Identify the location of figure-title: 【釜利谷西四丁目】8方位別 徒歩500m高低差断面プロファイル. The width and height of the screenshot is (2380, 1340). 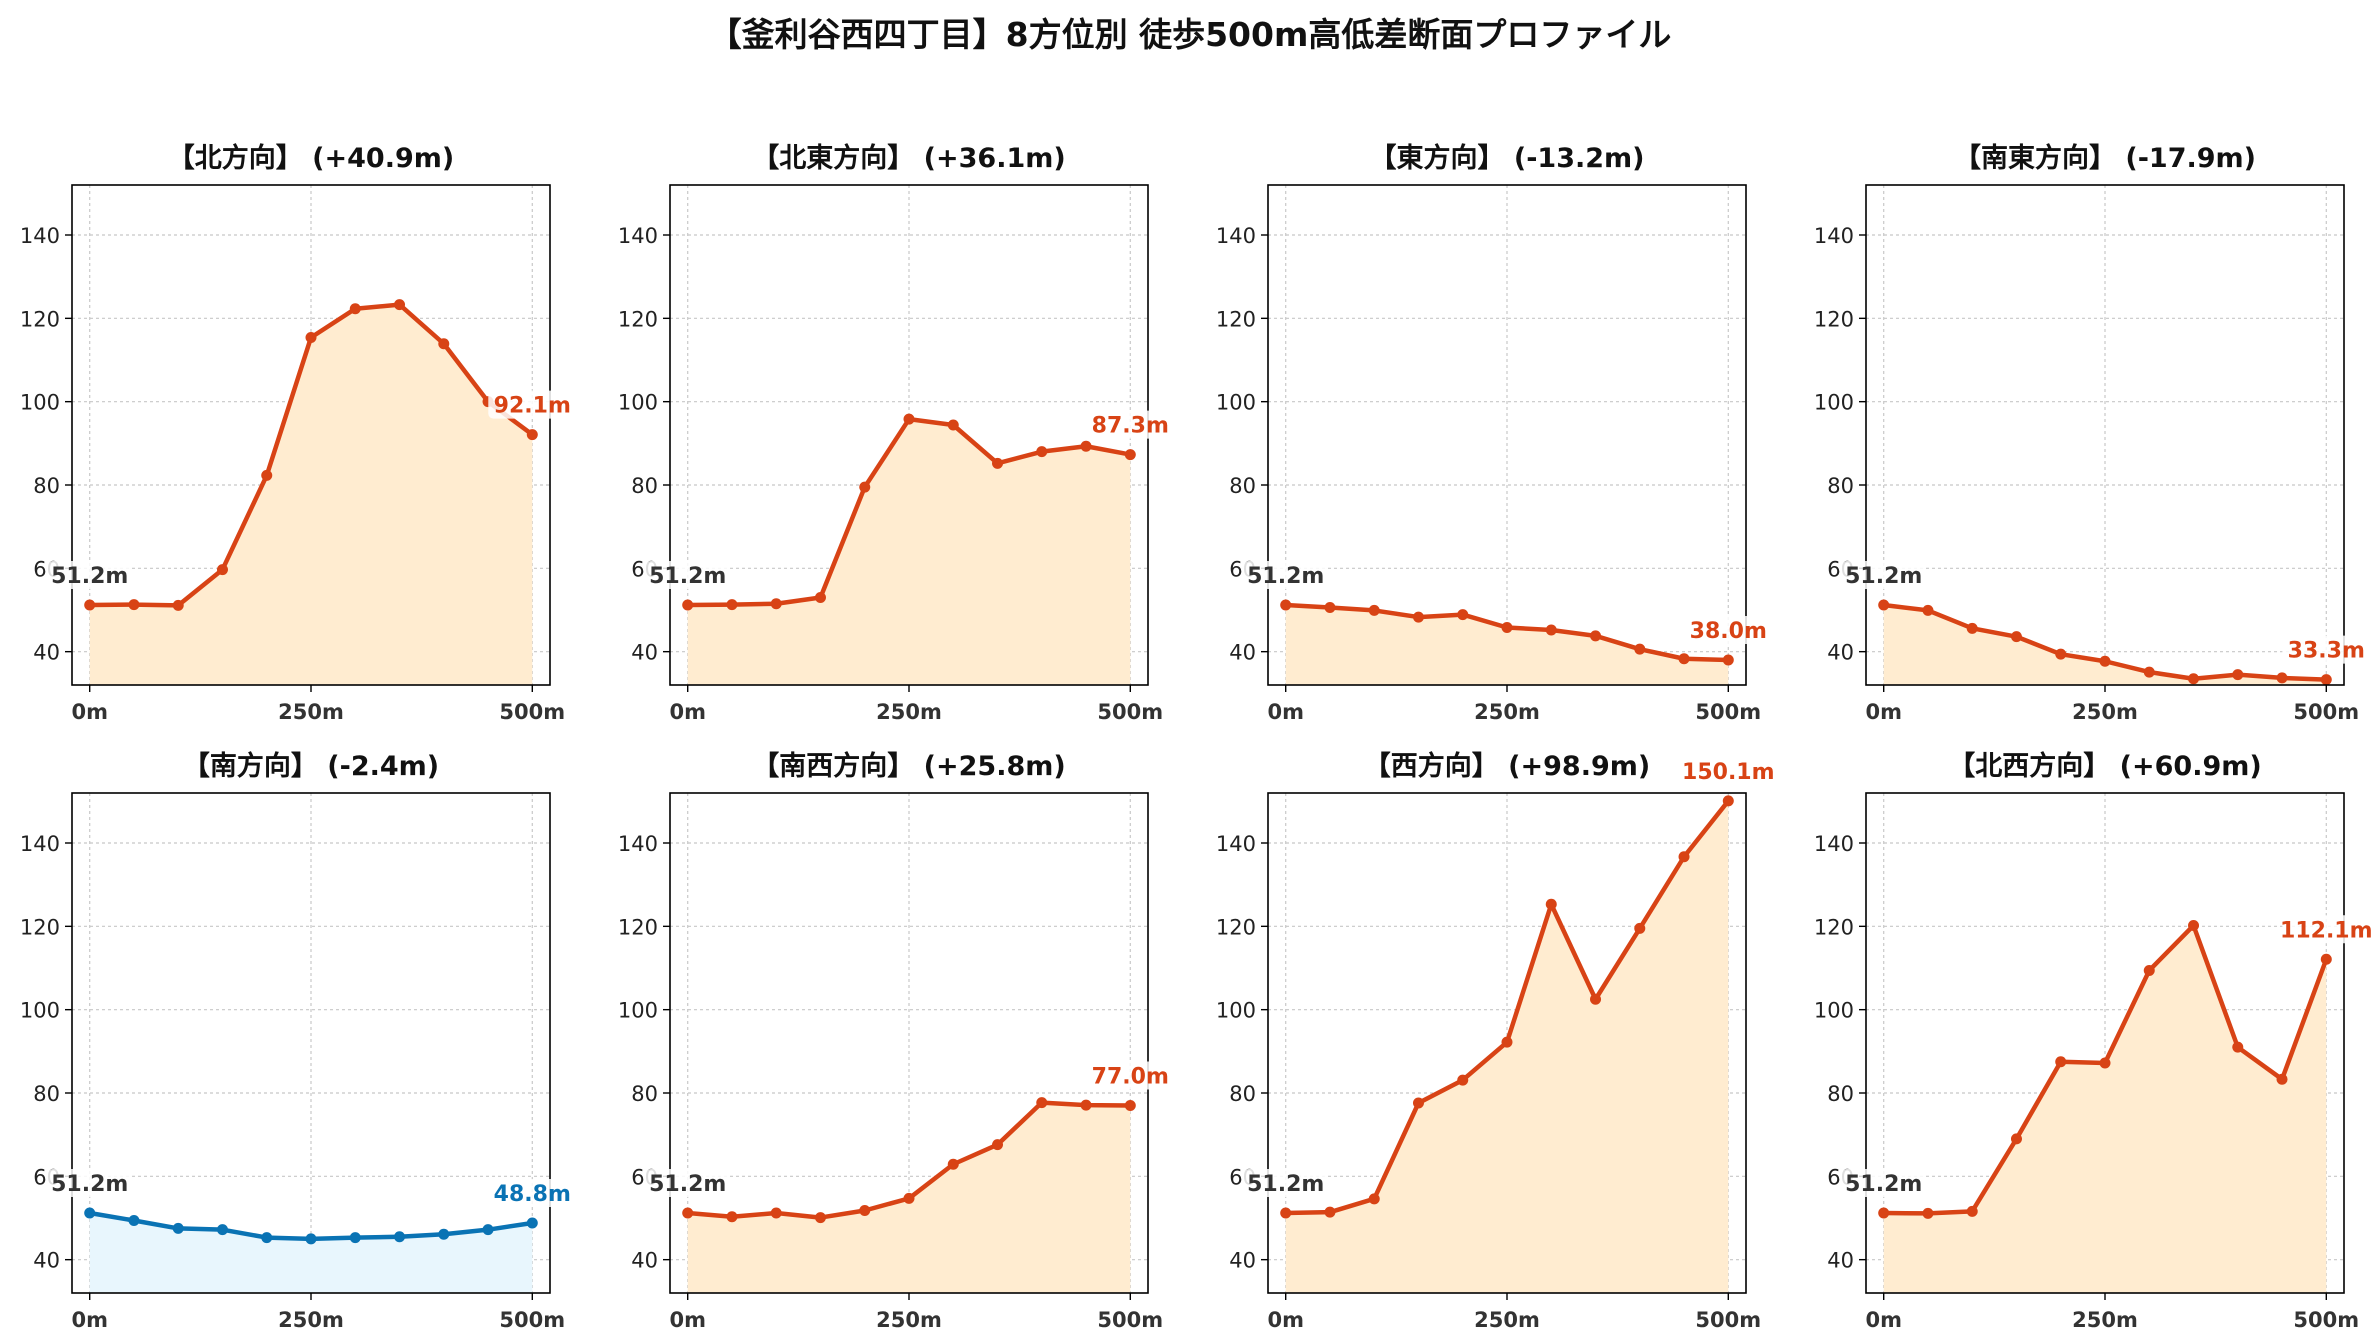
(1190, 34).